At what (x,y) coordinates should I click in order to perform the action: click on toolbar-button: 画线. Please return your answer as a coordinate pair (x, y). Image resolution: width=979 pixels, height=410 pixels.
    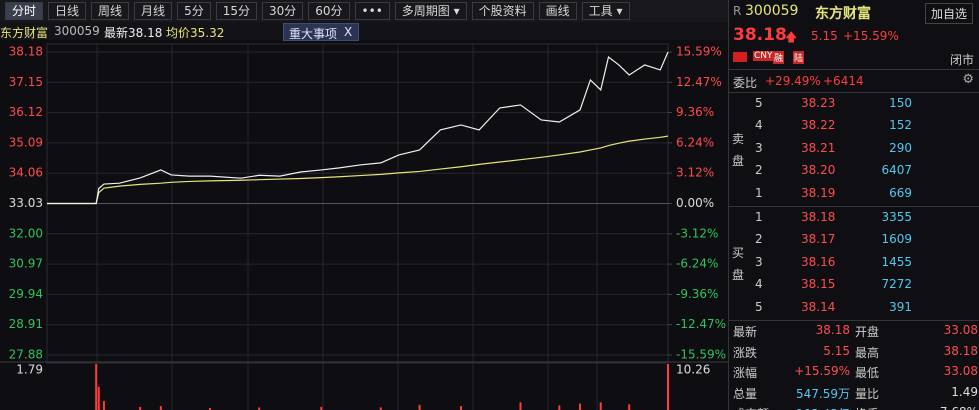
    Looking at the image, I should click on (557, 11).